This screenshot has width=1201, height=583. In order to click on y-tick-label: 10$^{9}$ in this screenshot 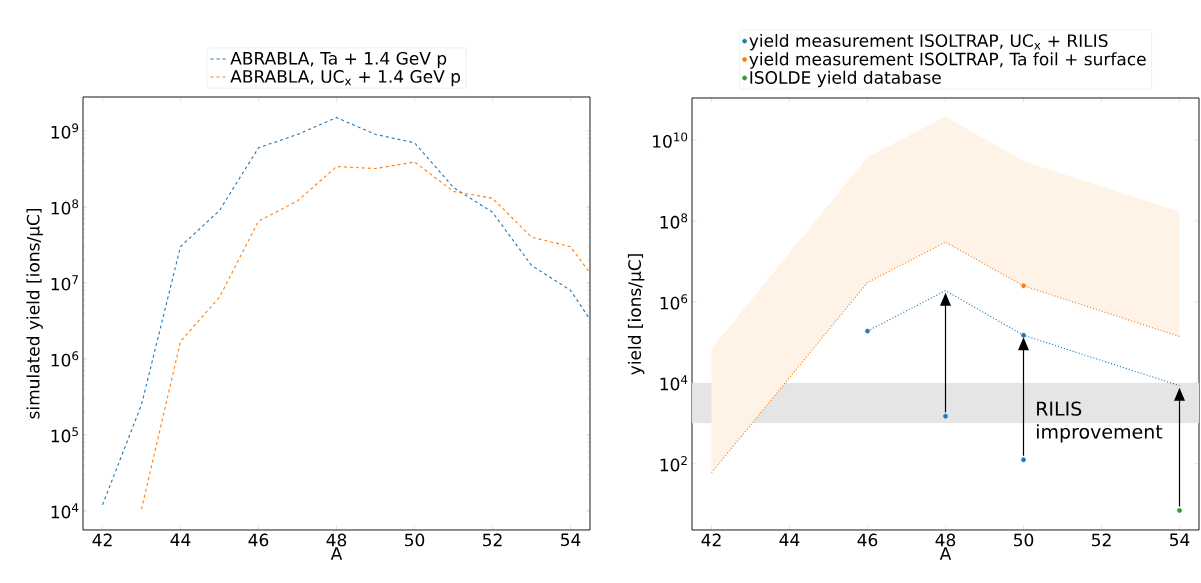, I will do `click(65, 131)`.